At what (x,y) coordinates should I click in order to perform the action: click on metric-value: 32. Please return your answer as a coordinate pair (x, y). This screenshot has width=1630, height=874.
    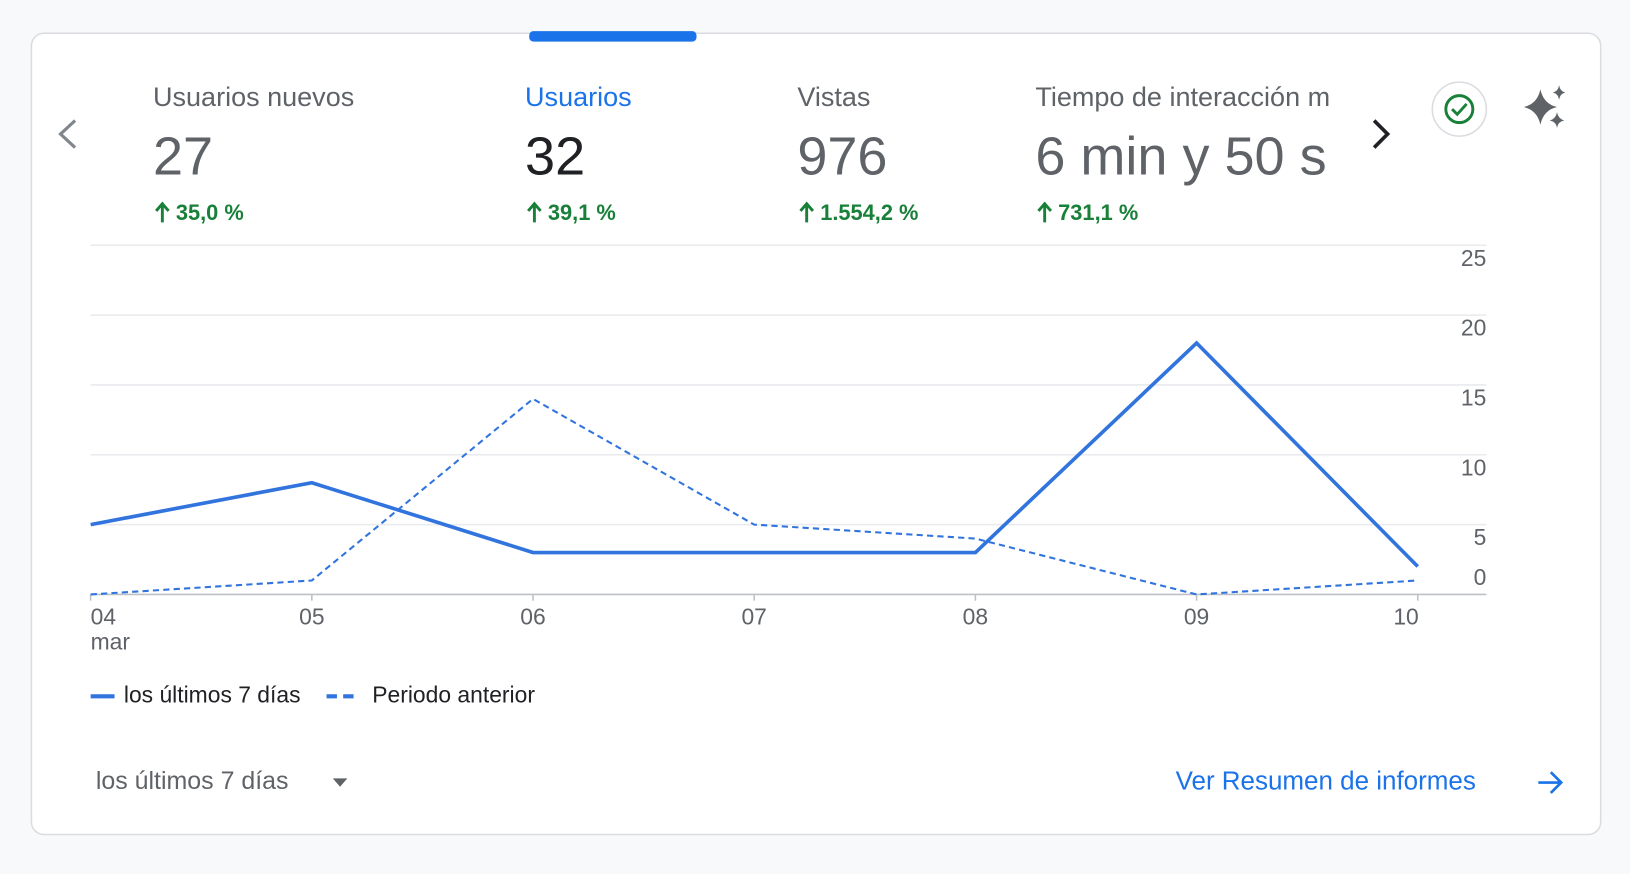
    Looking at the image, I should click on (555, 156).